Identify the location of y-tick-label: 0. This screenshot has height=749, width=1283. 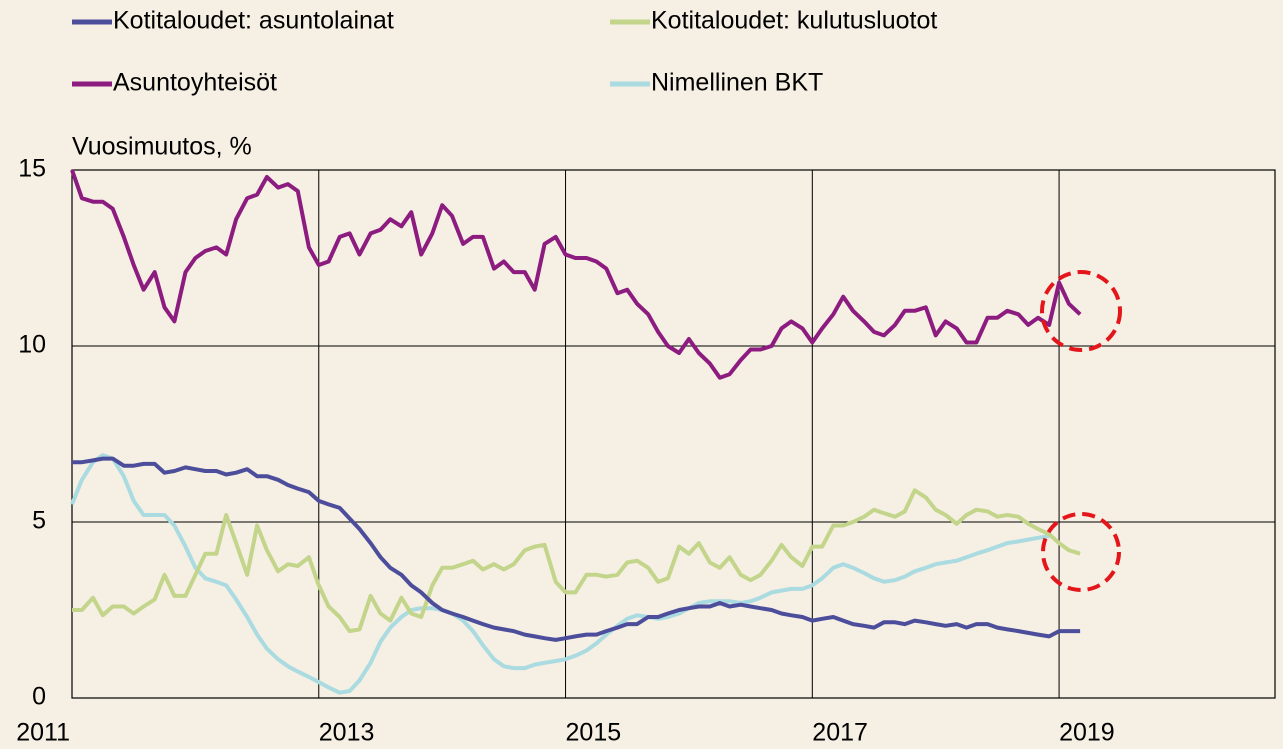
(39, 697).